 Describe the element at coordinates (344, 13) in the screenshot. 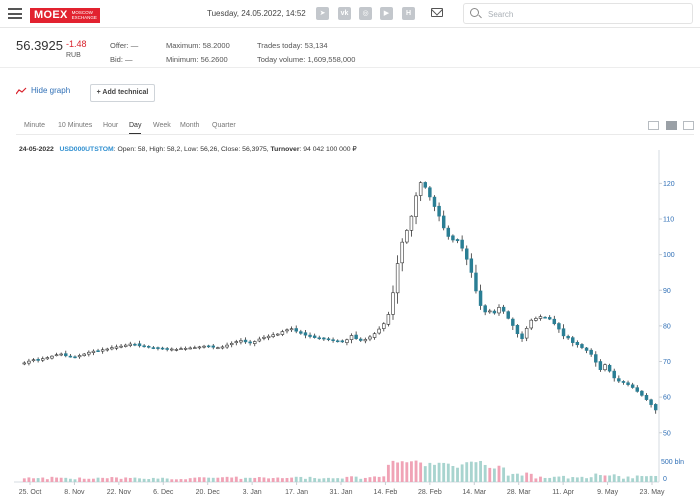

I see `vk-icon: vk` at that location.